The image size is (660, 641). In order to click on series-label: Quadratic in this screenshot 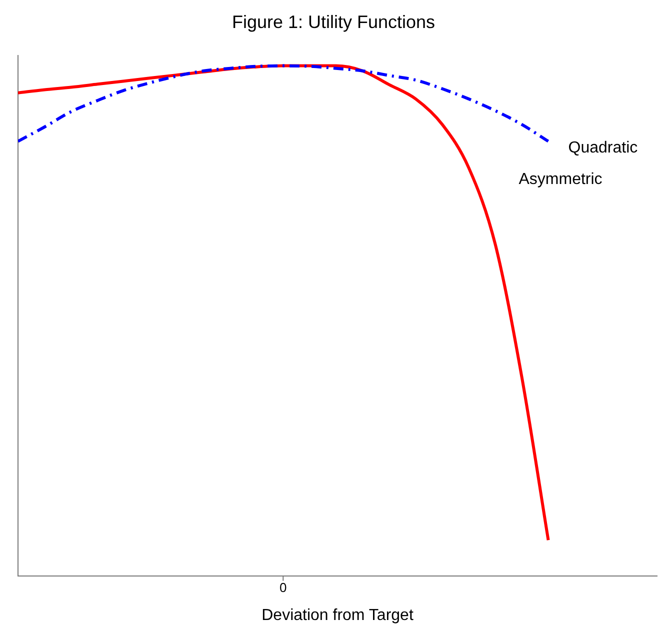, I will do `click(603, 148)`.